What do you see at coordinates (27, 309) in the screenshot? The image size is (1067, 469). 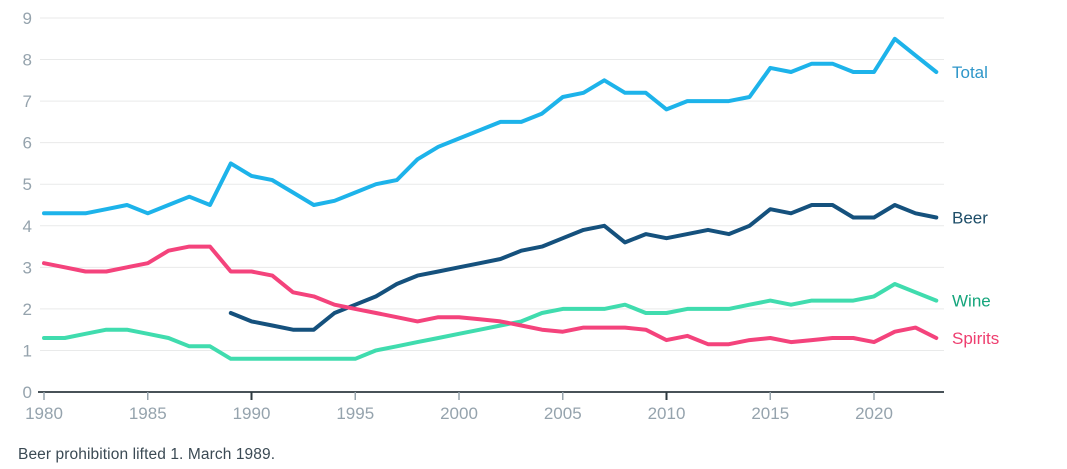 I see `y-axis-tick-label: 2` at bounding box center [27, 309].